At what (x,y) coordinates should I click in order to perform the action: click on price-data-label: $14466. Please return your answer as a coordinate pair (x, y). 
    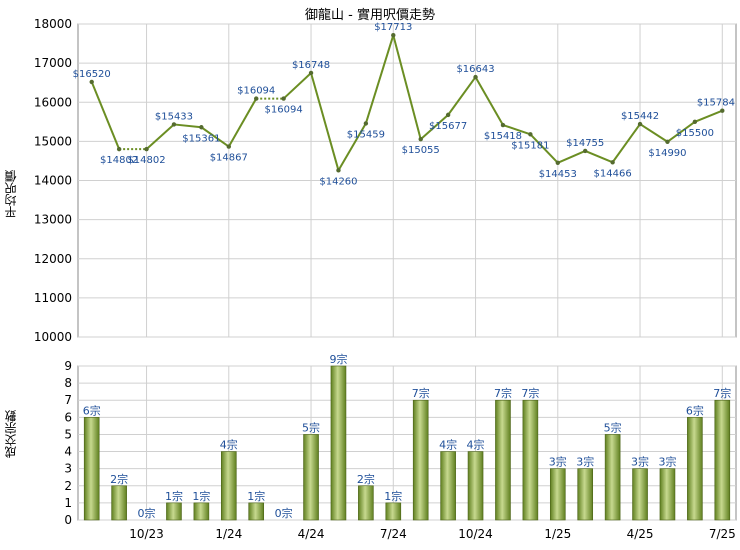
    Looking at the image, I should click on (613, 173).